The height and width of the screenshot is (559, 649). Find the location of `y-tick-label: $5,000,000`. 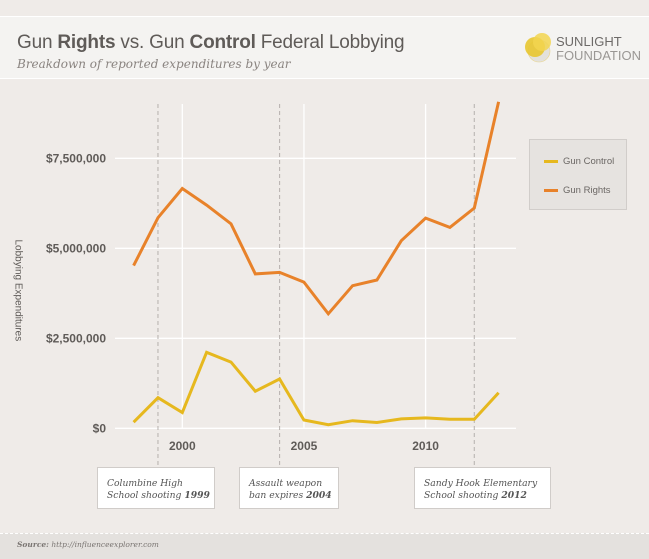

y-tick-label: $5,000,000 is located at coordinates (76, 248).